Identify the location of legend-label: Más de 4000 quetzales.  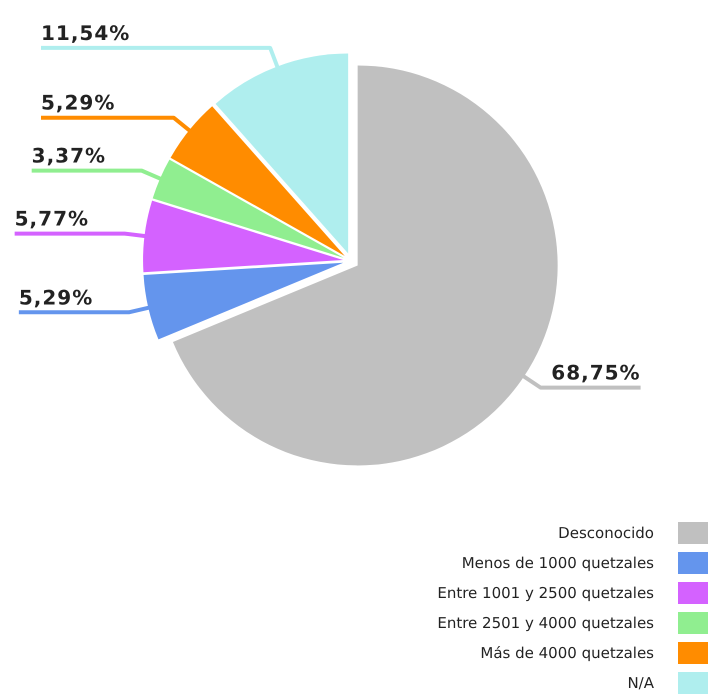
(567, 653).